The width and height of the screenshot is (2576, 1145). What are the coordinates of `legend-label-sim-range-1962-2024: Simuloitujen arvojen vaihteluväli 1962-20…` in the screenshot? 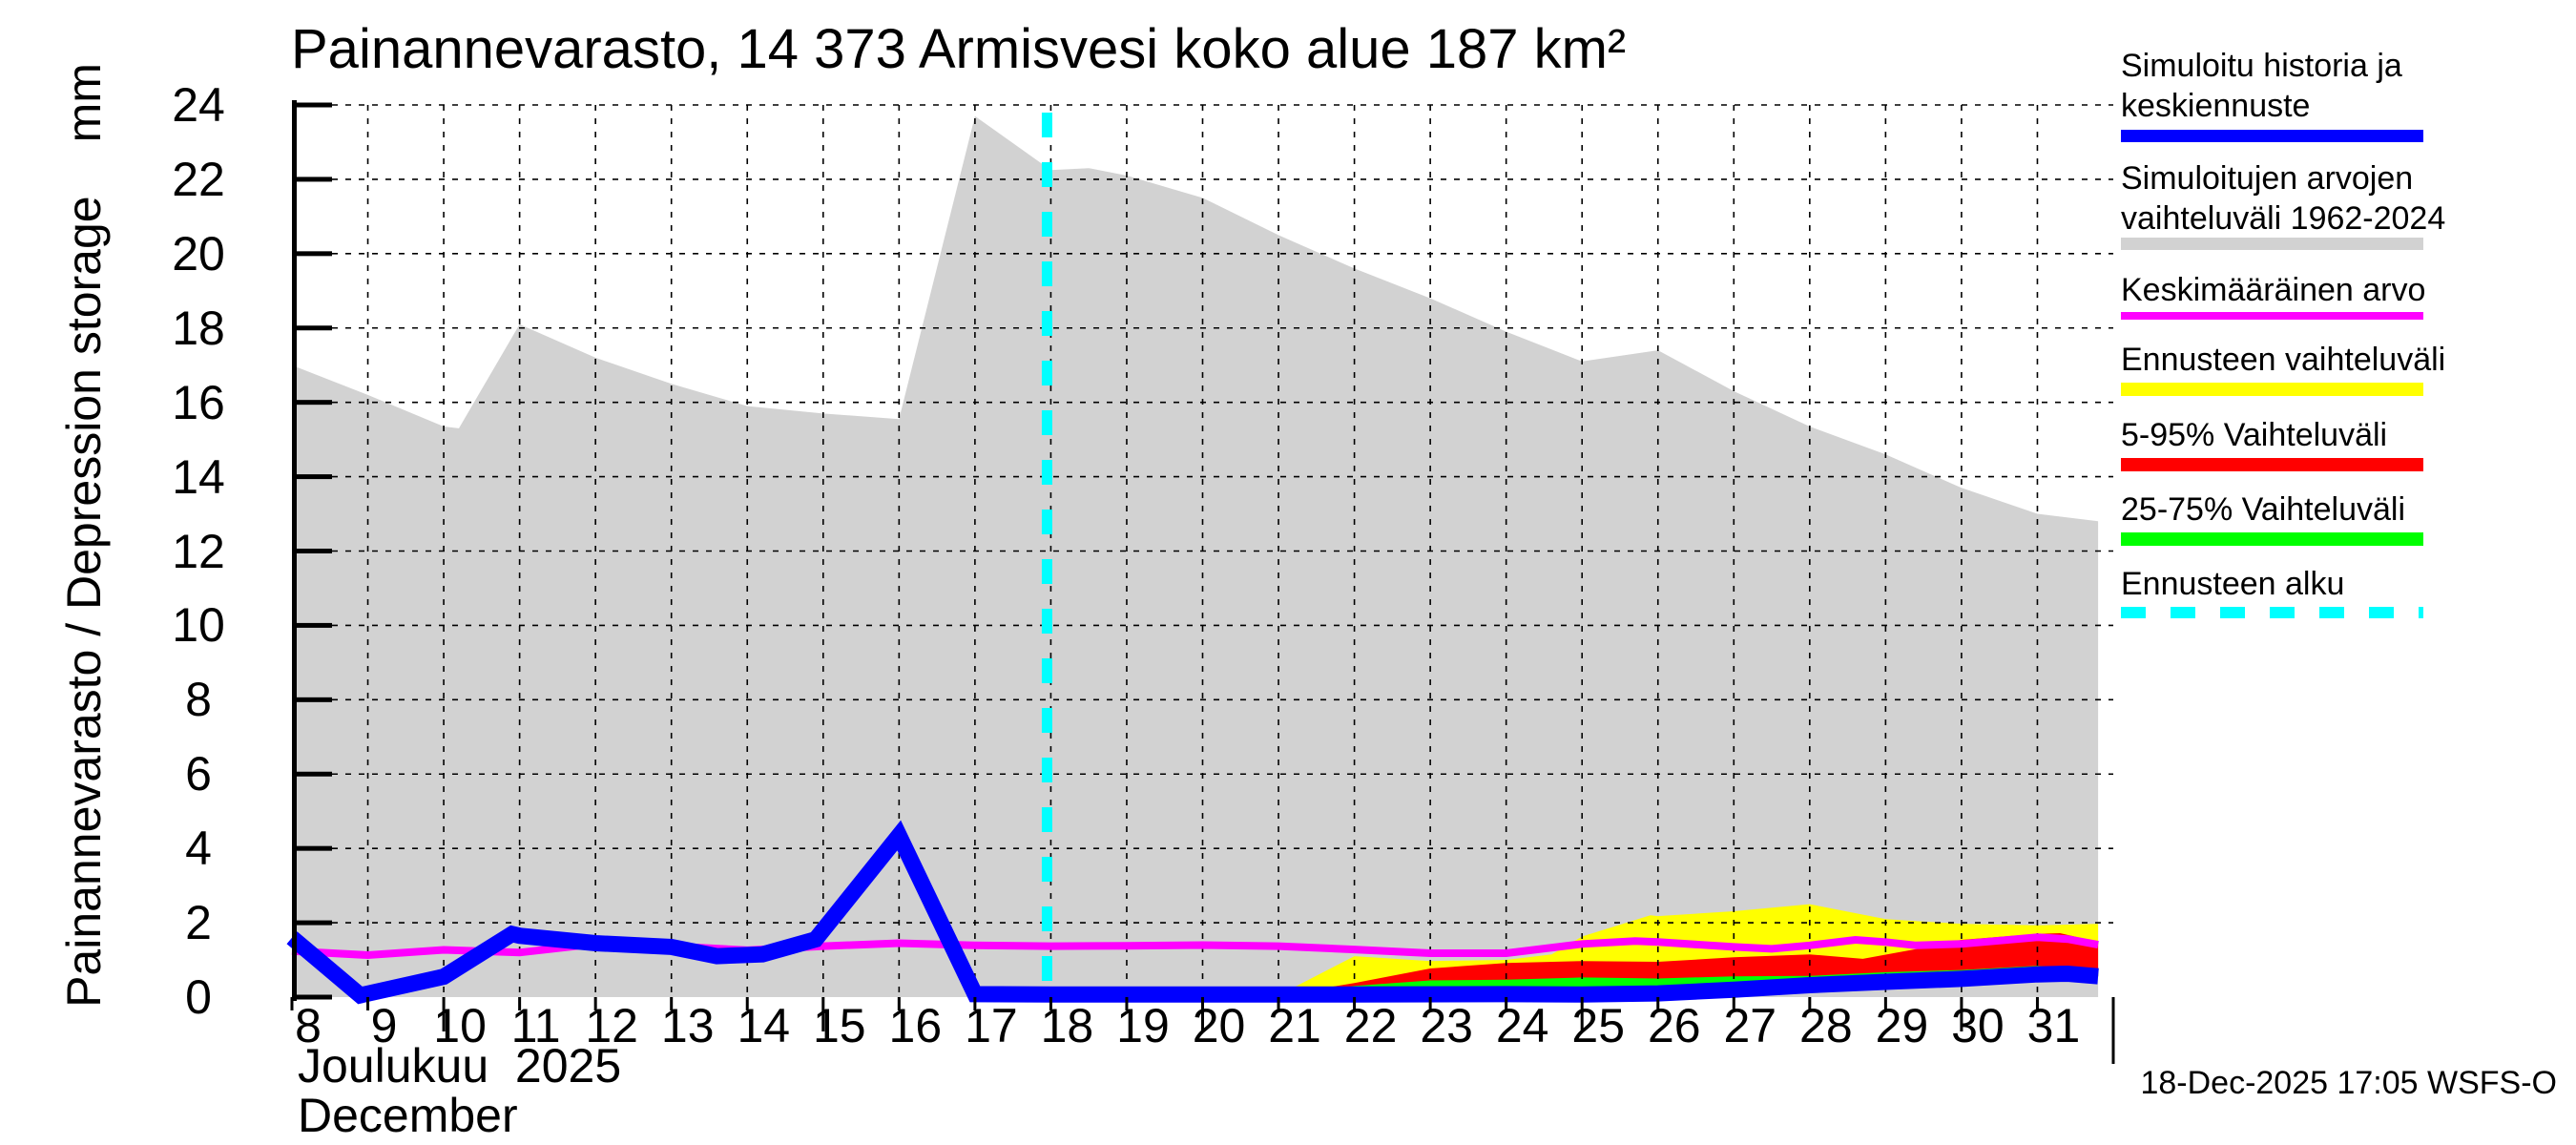 It's located at (2283, 199).